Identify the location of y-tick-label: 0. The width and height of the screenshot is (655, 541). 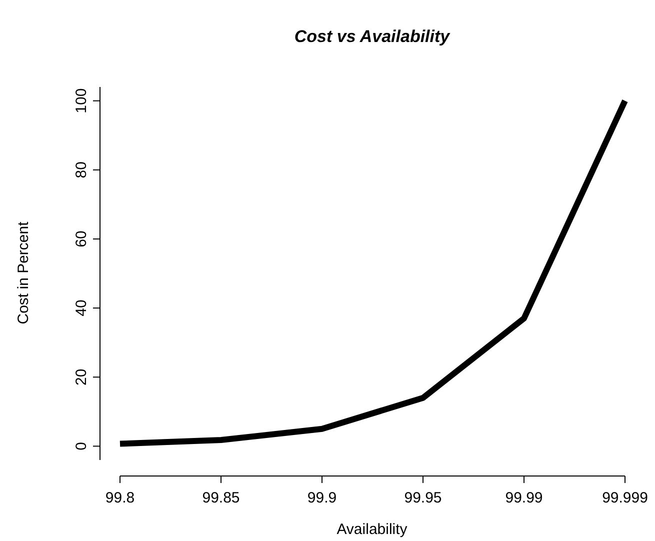
(81, 446).